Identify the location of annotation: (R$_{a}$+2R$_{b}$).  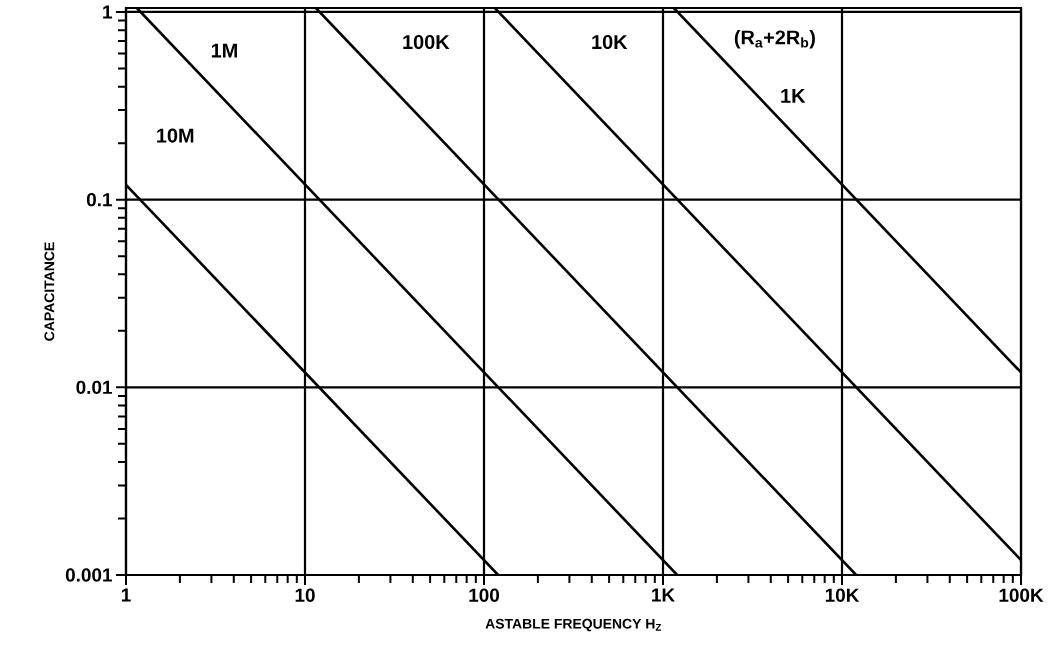
(774, 39).